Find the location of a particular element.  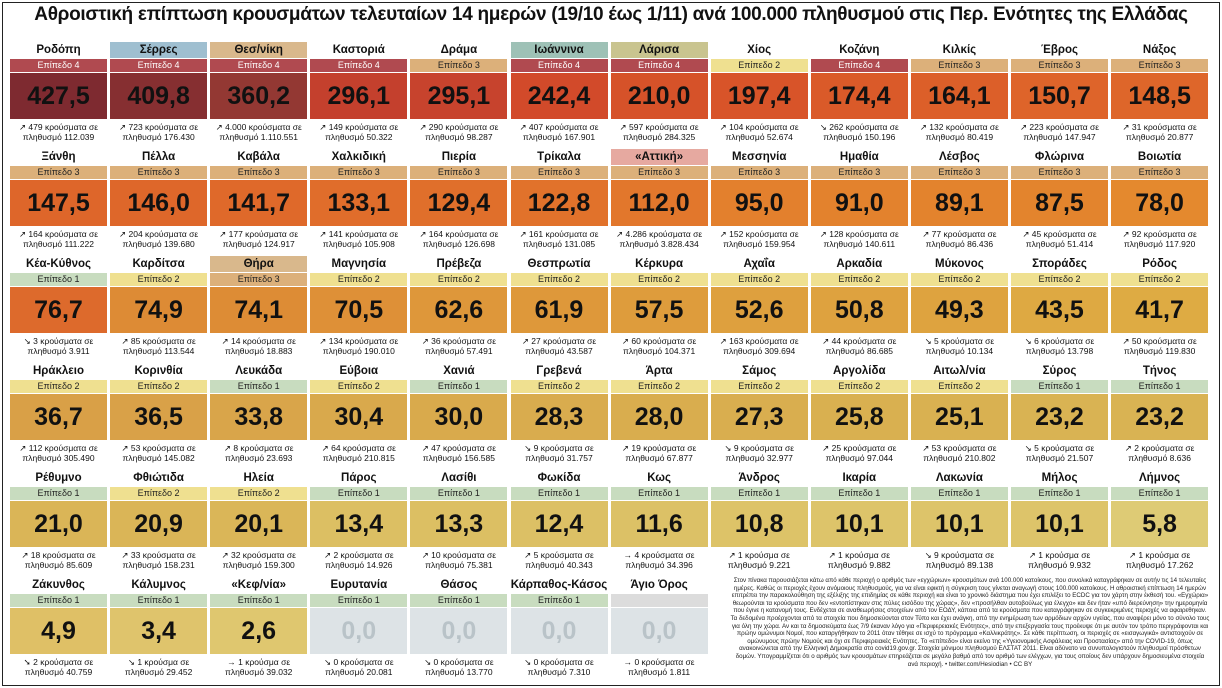

region-name: Αχαΐα is located at coordinates (759, 264).